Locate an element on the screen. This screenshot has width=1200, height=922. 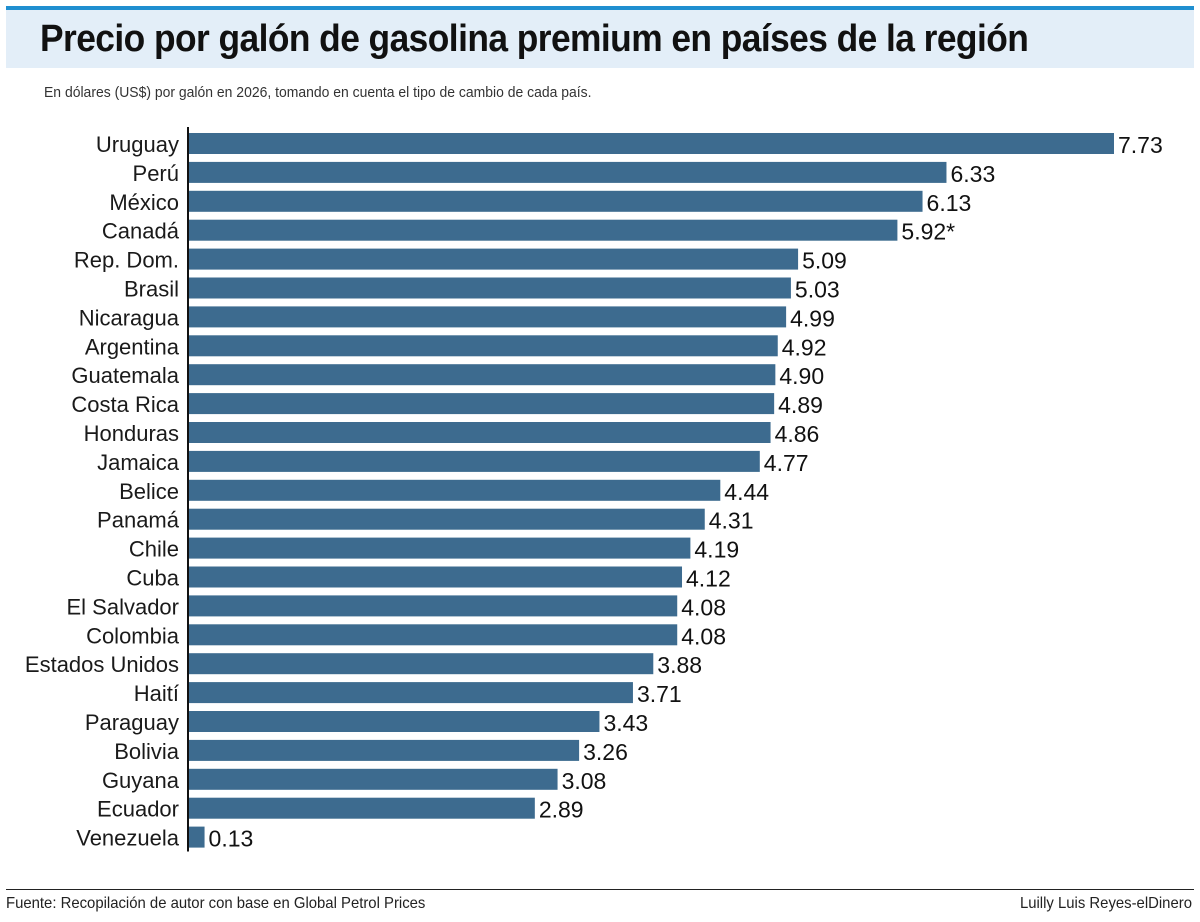
value-label: 5.03 is located at coordinates (817, 290).